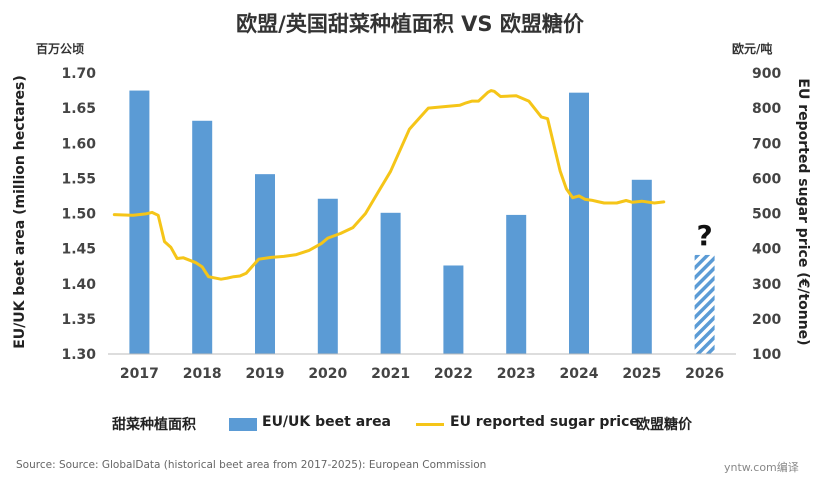 This screenshot has height=484, width=820. Describe the element at coordinates (78, 74) in the screenshot. I see `left-tick-label: 1.70` at that location.